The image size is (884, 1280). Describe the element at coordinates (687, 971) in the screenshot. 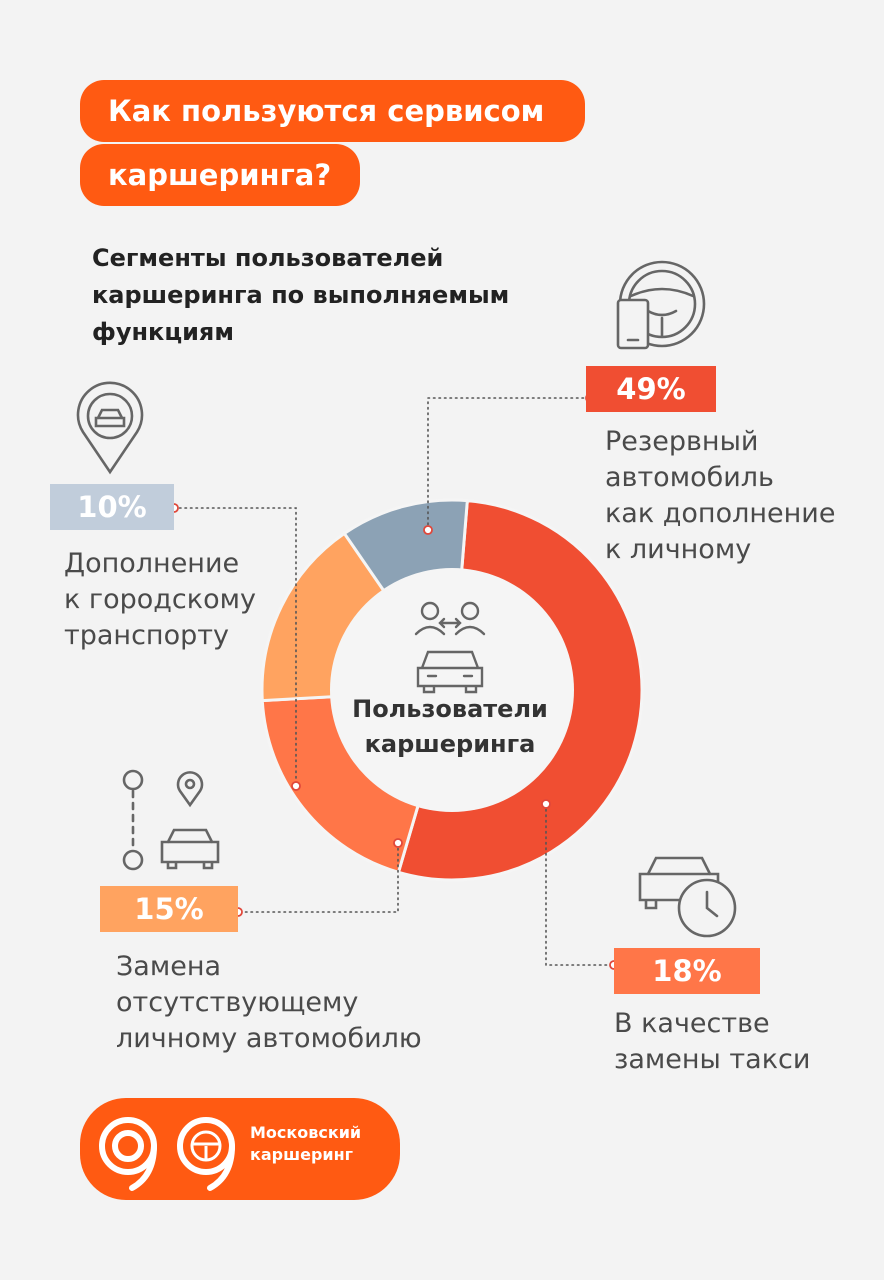

I see `segment-value-18: 18%` at that location.